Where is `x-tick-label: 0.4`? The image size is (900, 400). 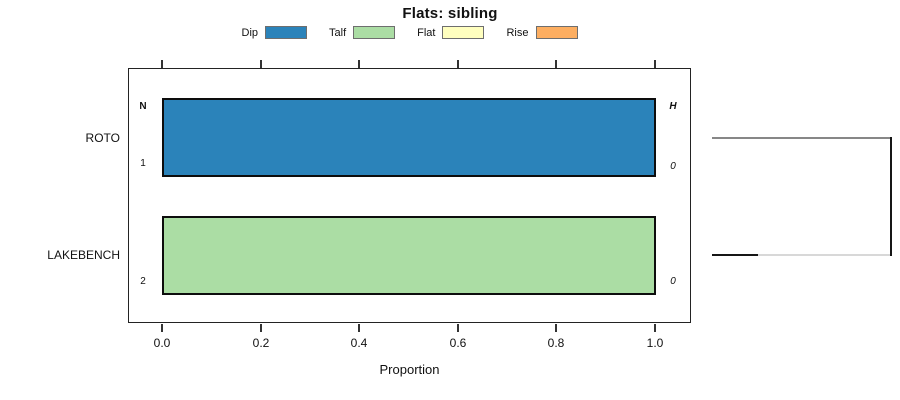
x-tick-label: 0.4 is located at coordinates (359, 343).